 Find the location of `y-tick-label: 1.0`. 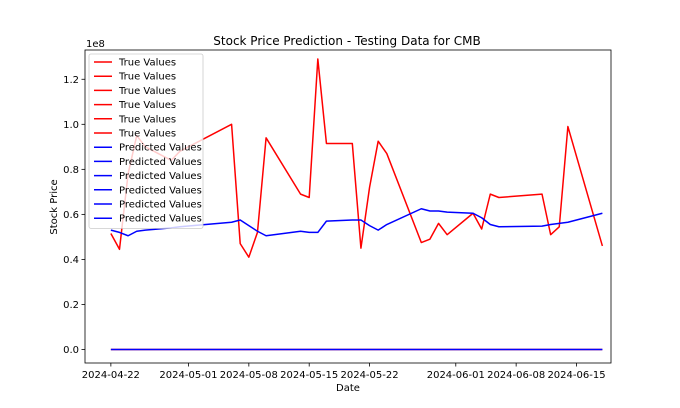

y-tick-label: 1.0 is located at coordinates (71, 125).